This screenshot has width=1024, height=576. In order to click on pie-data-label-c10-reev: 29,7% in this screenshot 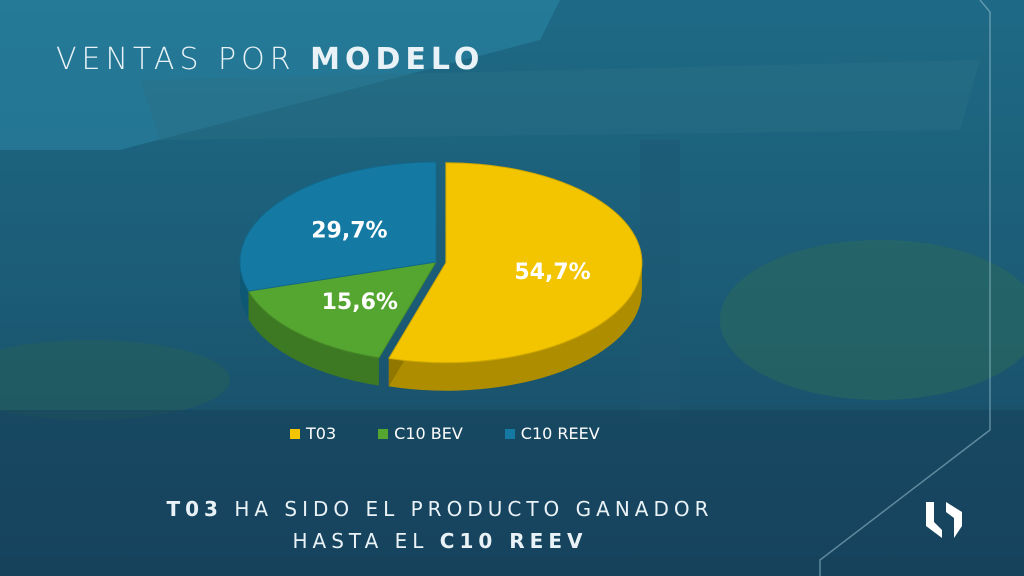, I will do `click(349, 230)`.